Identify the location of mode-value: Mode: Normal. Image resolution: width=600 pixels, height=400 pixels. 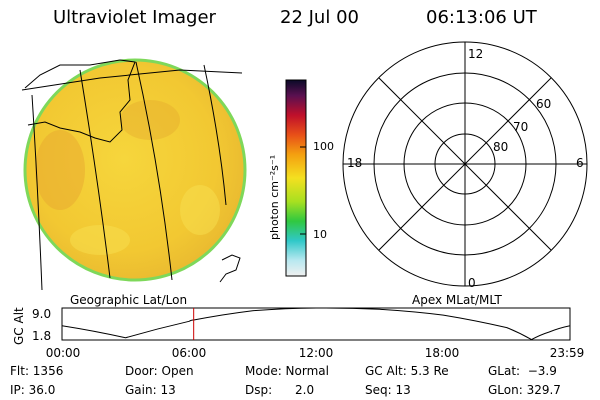
(287, 371).